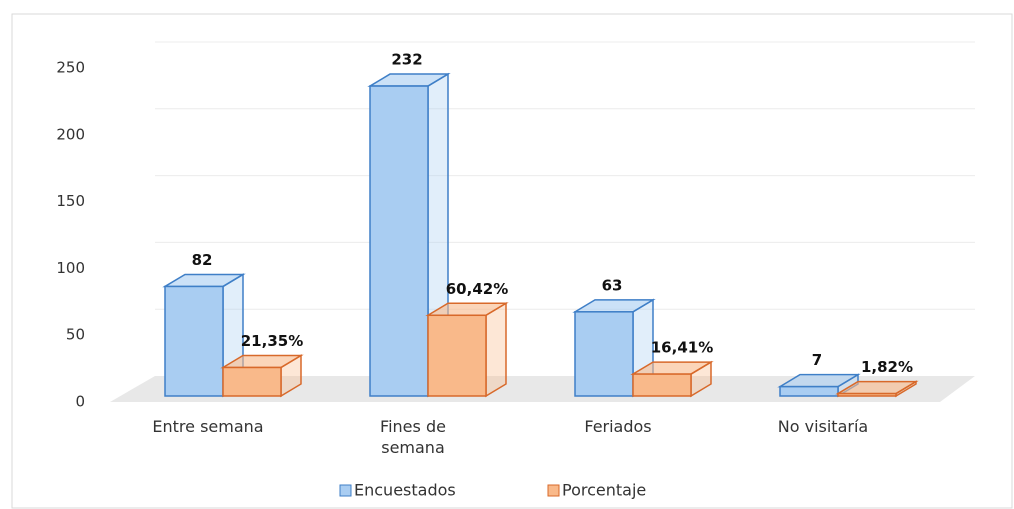 This screenshot has width=1014, height=509. Describe the element at coordinates (70, 201) in the screenshot. I see `y-tick-label: 150` at that location.